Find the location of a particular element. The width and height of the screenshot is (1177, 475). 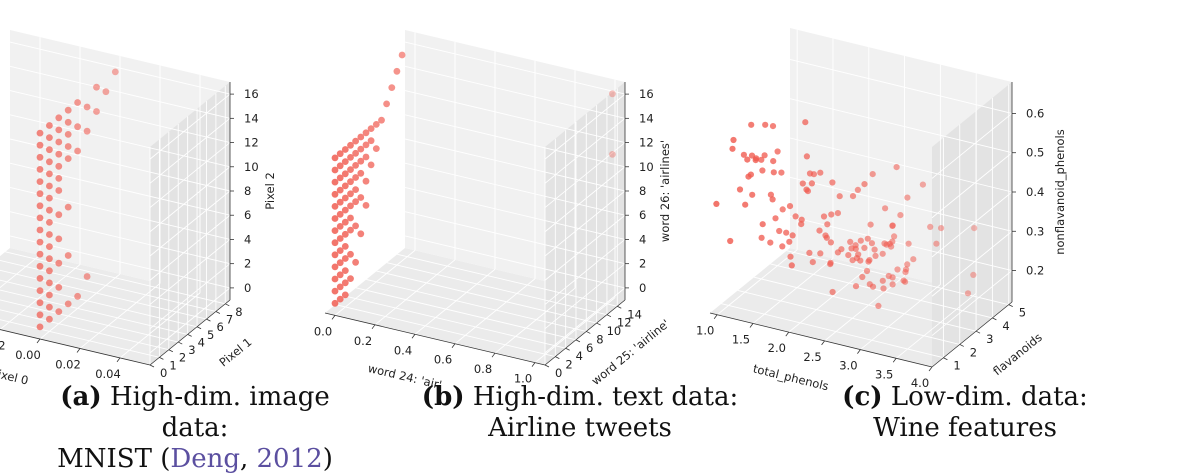

x-axis-label: Pixel 0 is located at coordinates (15, 376).